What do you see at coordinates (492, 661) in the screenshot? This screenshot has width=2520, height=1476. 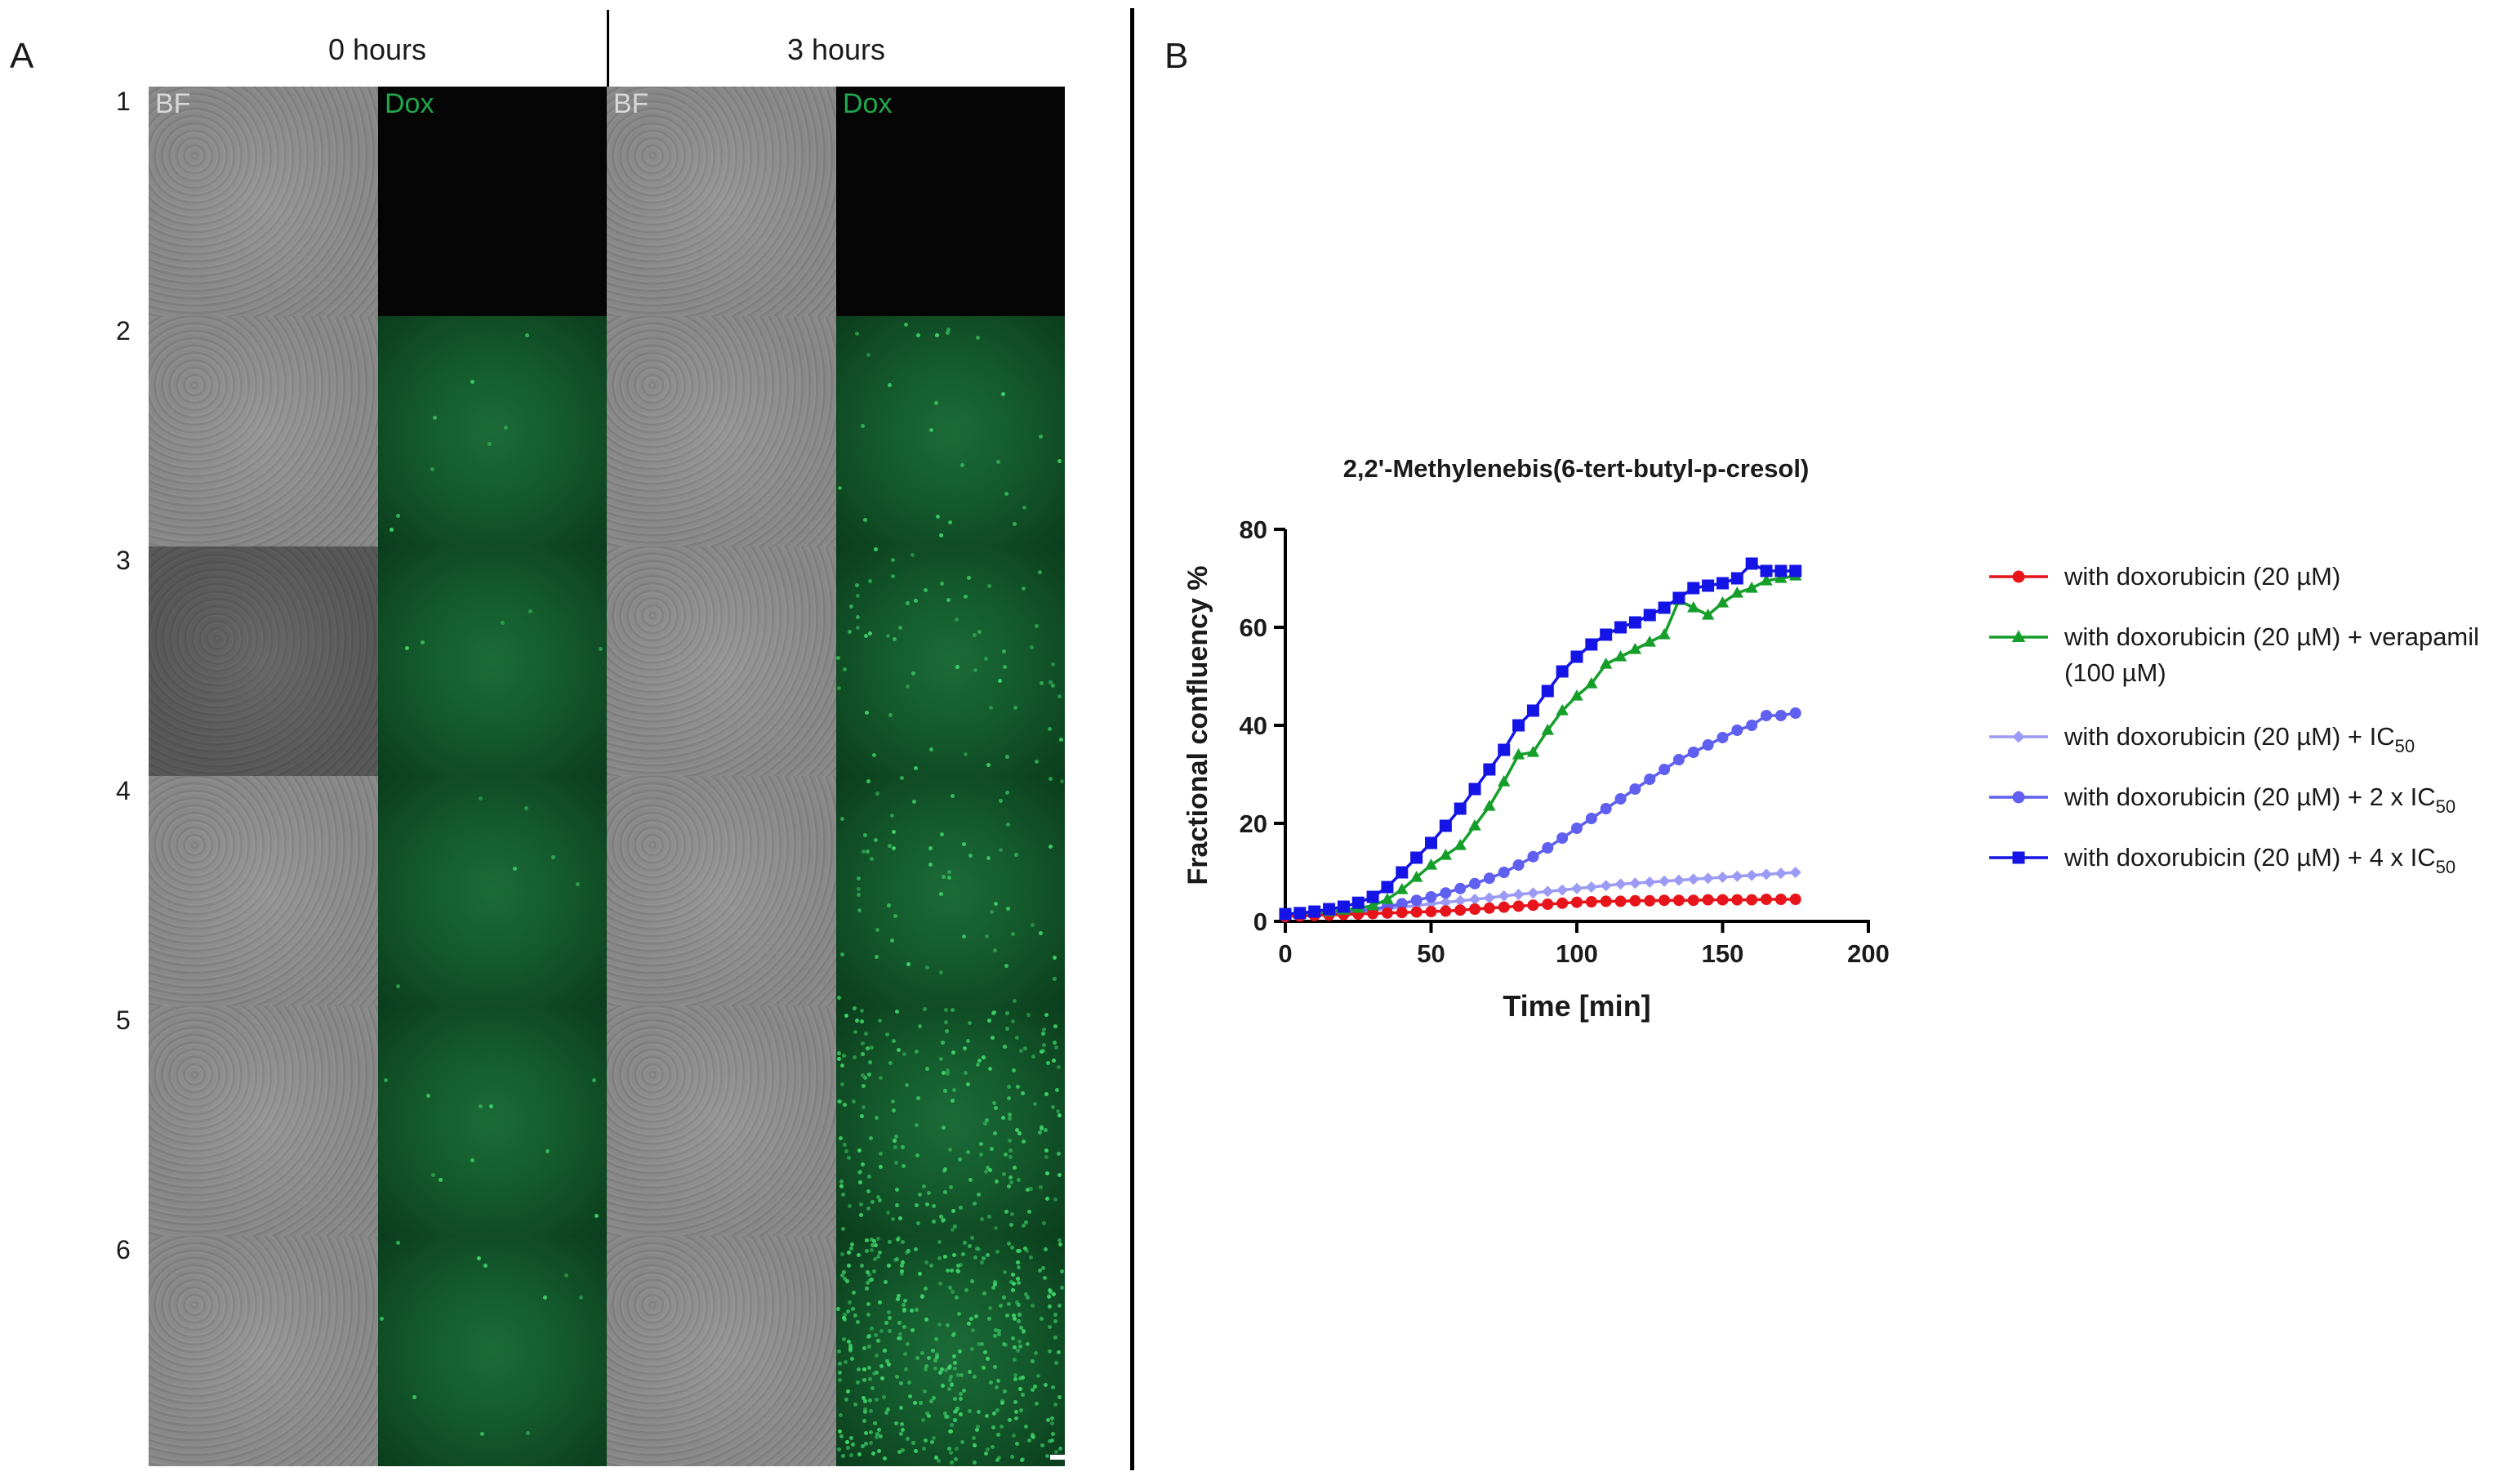 I see `dox-image-row3-col2` at bounding box center [492, 661].